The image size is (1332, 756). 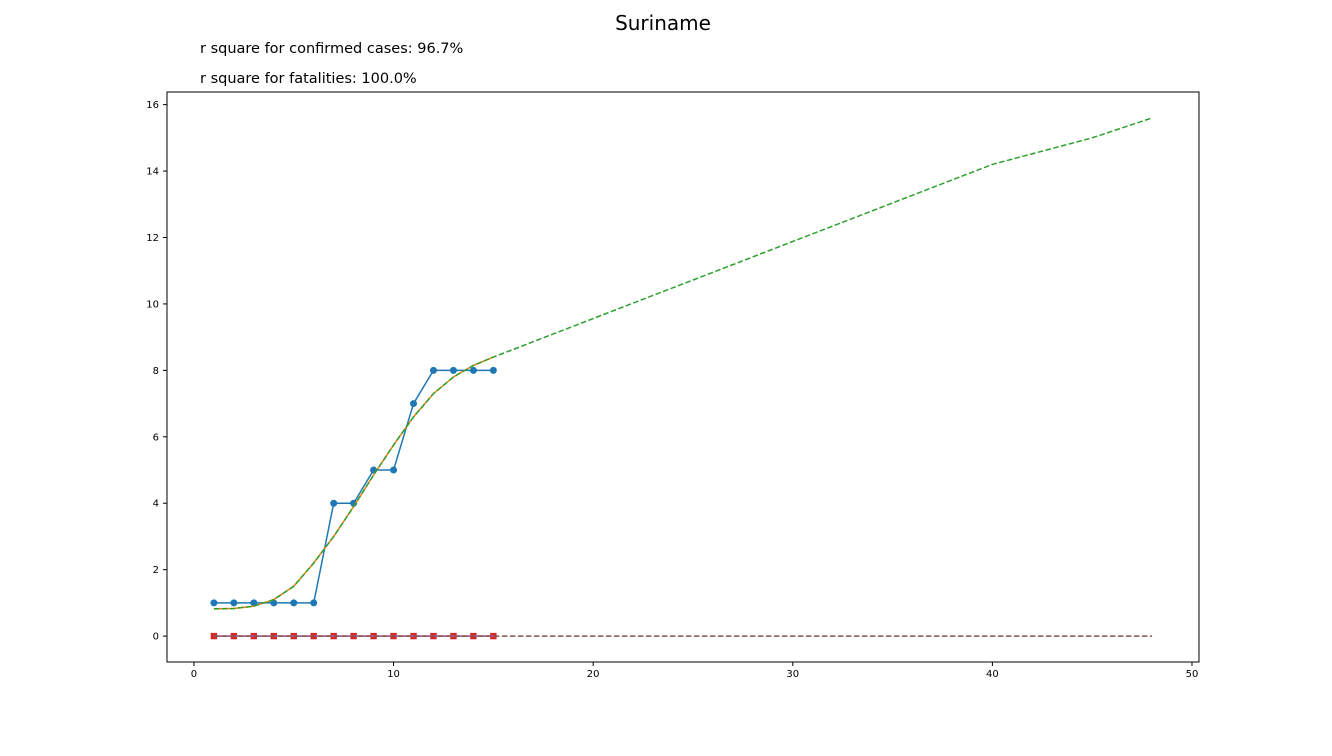 What do you see at coordinates (156, 504) in the screenshot?
I see `y-tick-label: 4` at bounding box center [156, 504].